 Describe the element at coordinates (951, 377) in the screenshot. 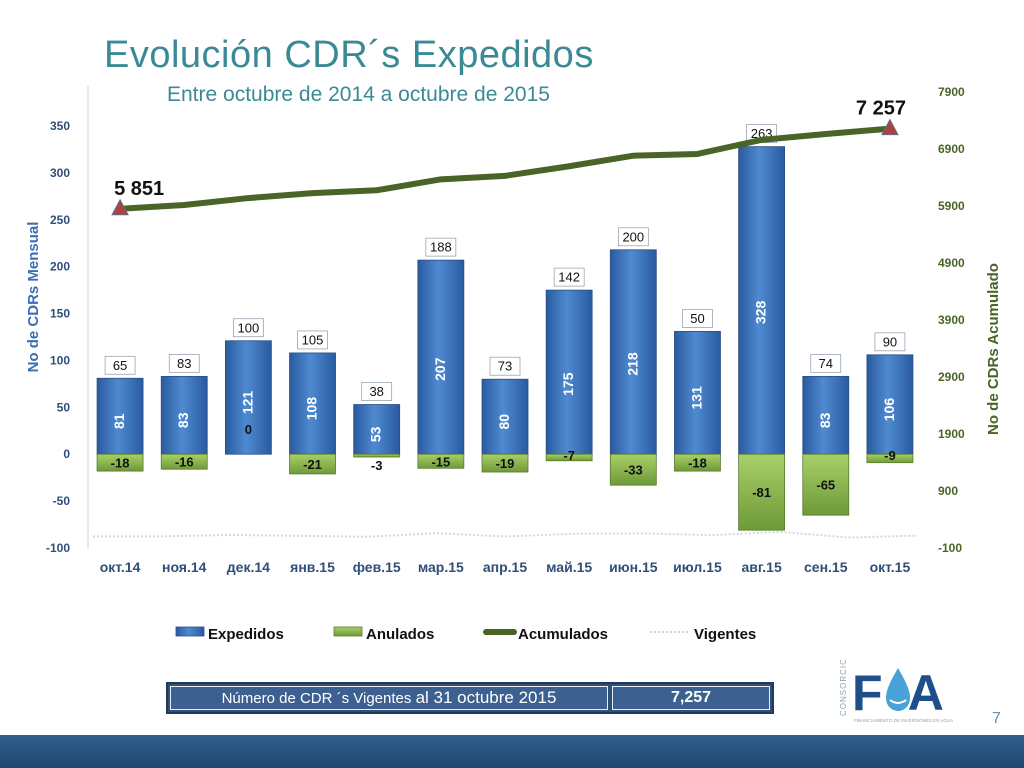

I see `right-tick-label: 2900` at that location.